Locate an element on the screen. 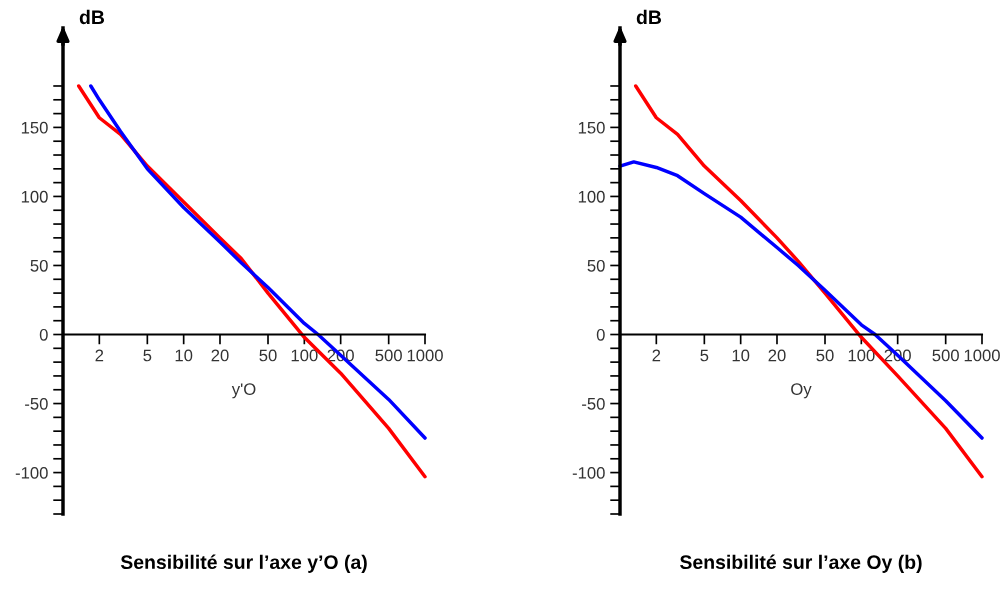 The width and height of the screenshot is (1005, 589). text: Sensibilité sur l’axe y’O (a) is located at coordinates (243, 563).